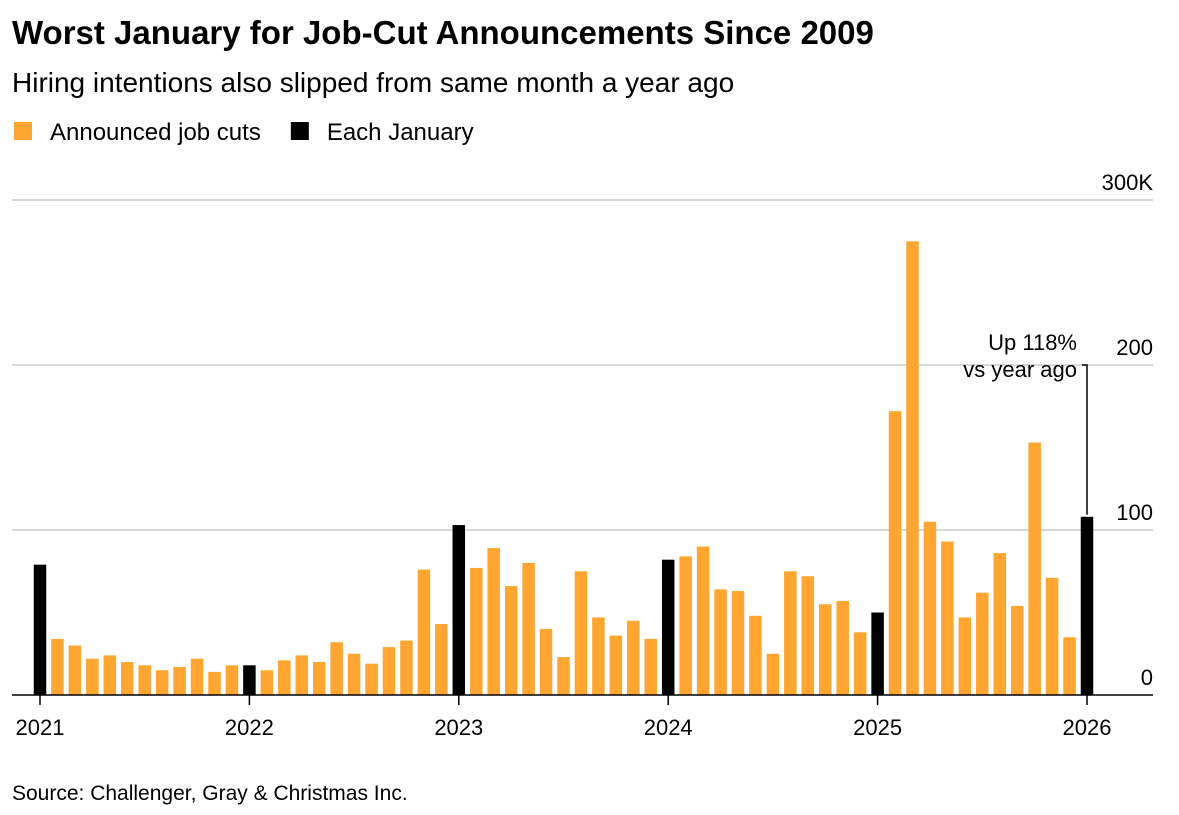  Describe the element at coordinates (1134, 512) in the screenshot. I see `y-tick-label: 100` at that location.